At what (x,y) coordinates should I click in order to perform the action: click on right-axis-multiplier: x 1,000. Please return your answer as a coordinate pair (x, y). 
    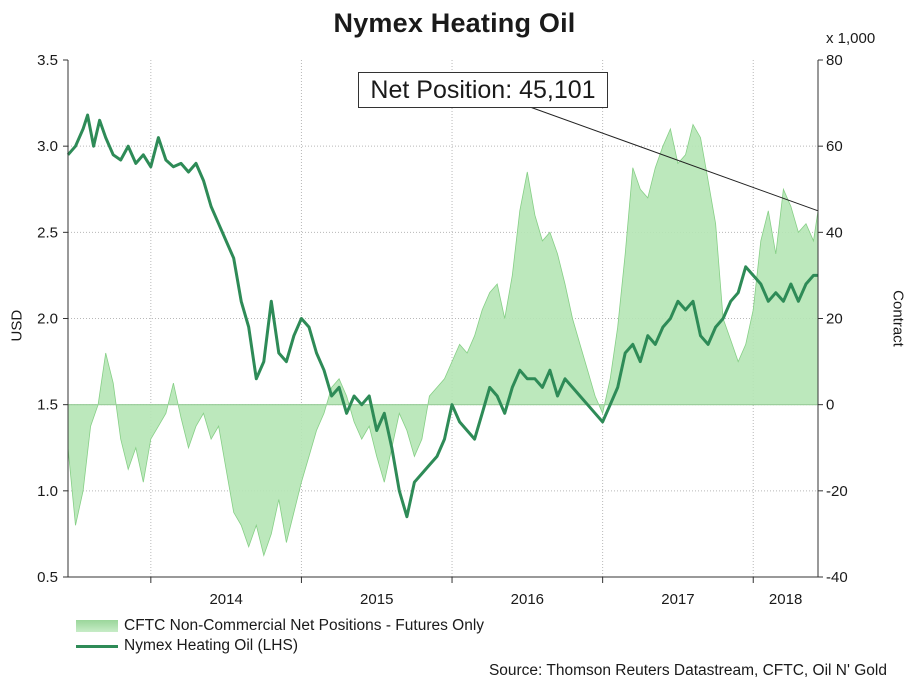
    Looking at the image, I should click on (851, 38).